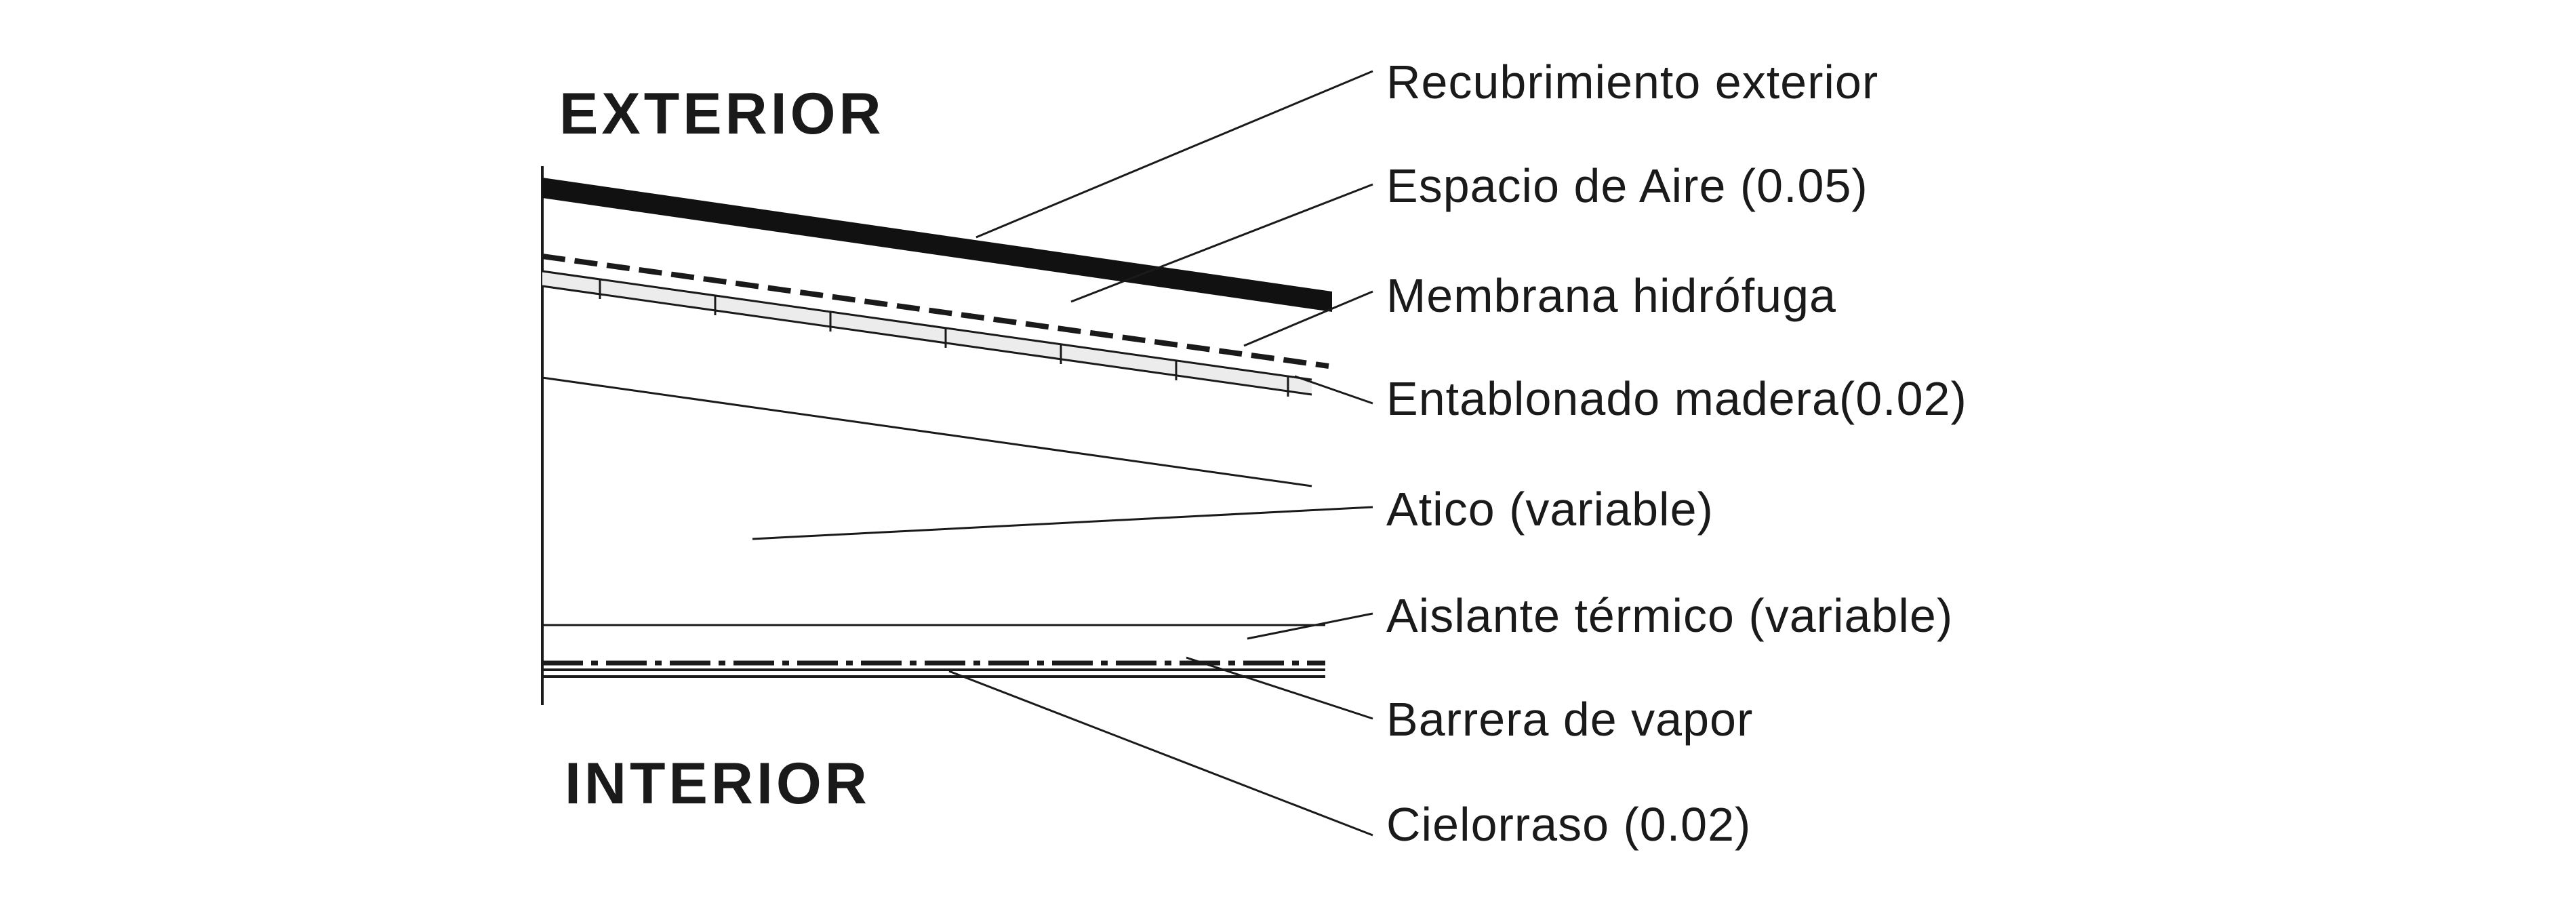 The image size is (2576, 922). Describe the element at coordinates (1676, 399) in the screenshot. I see `label-entablonado: Entablonado madera(0.02)` at that location.